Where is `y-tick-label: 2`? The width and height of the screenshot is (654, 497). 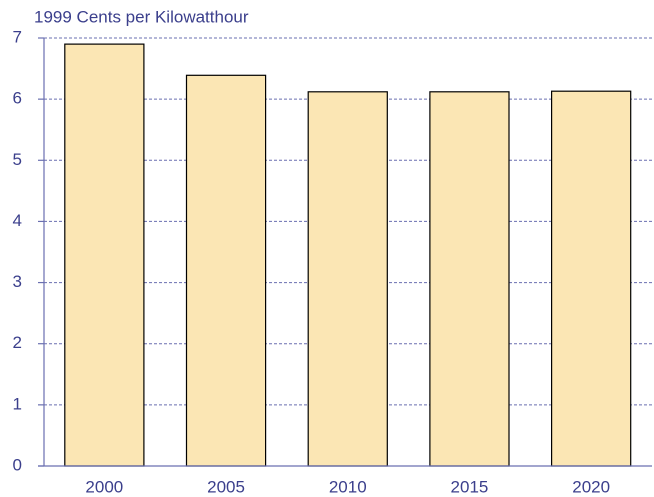 y-tick-label: 2 is located at coordinates (17, 342).